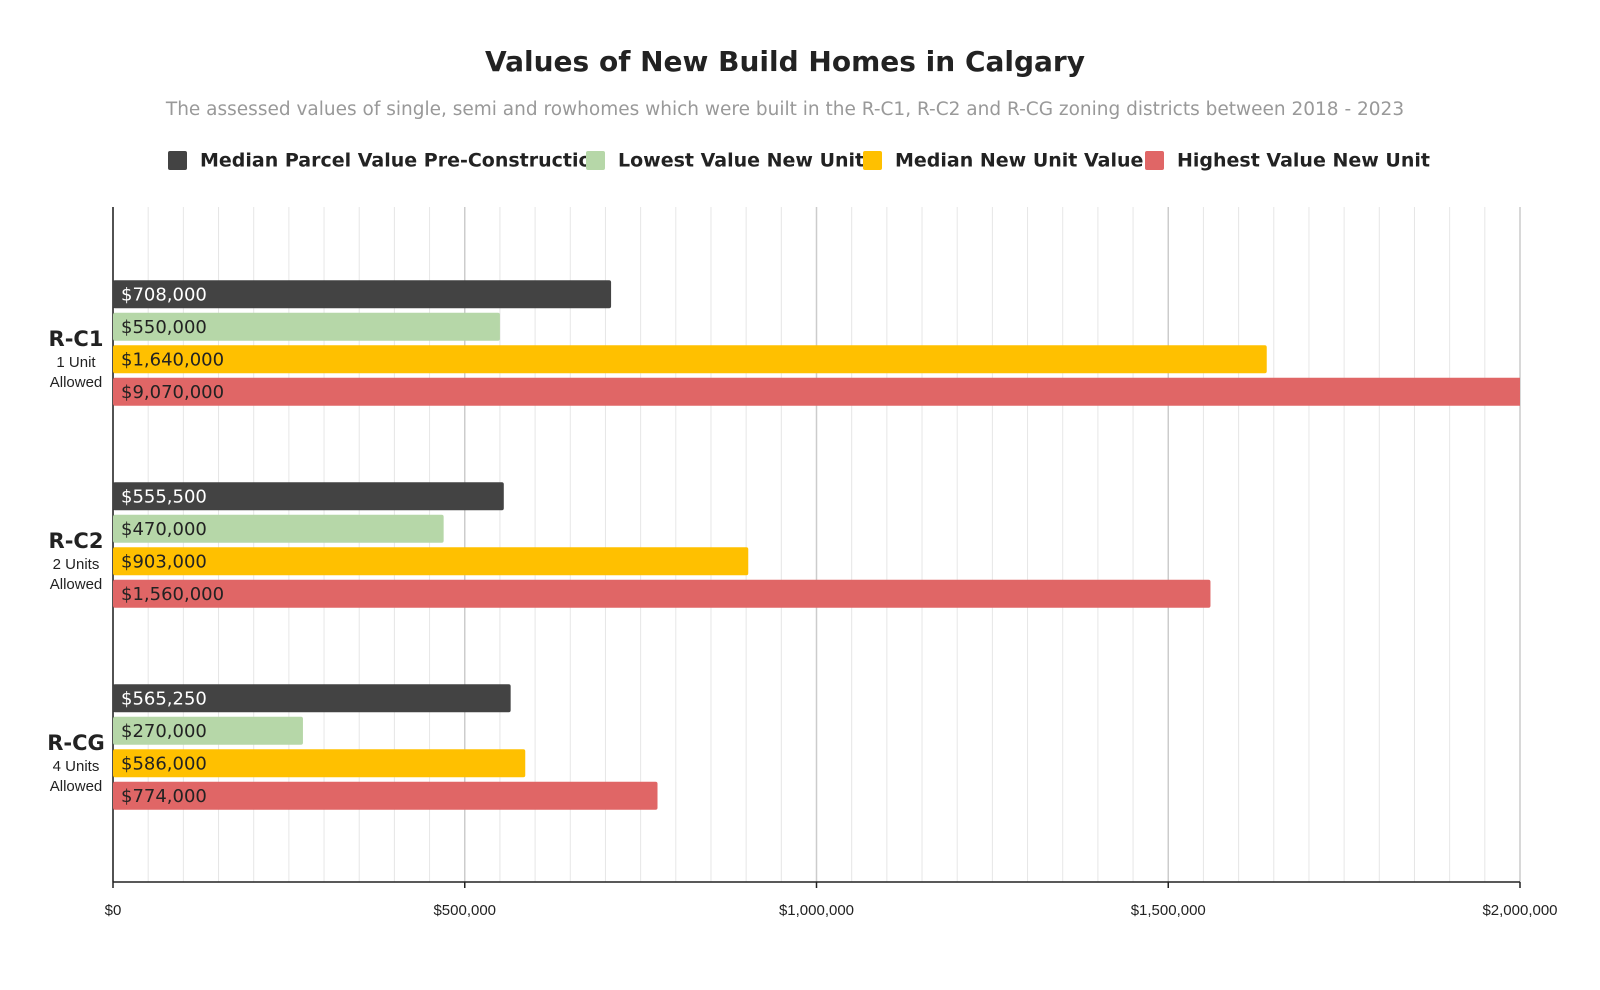  I want to click on bar-value-label: $1,640,000, so click(172, 359).